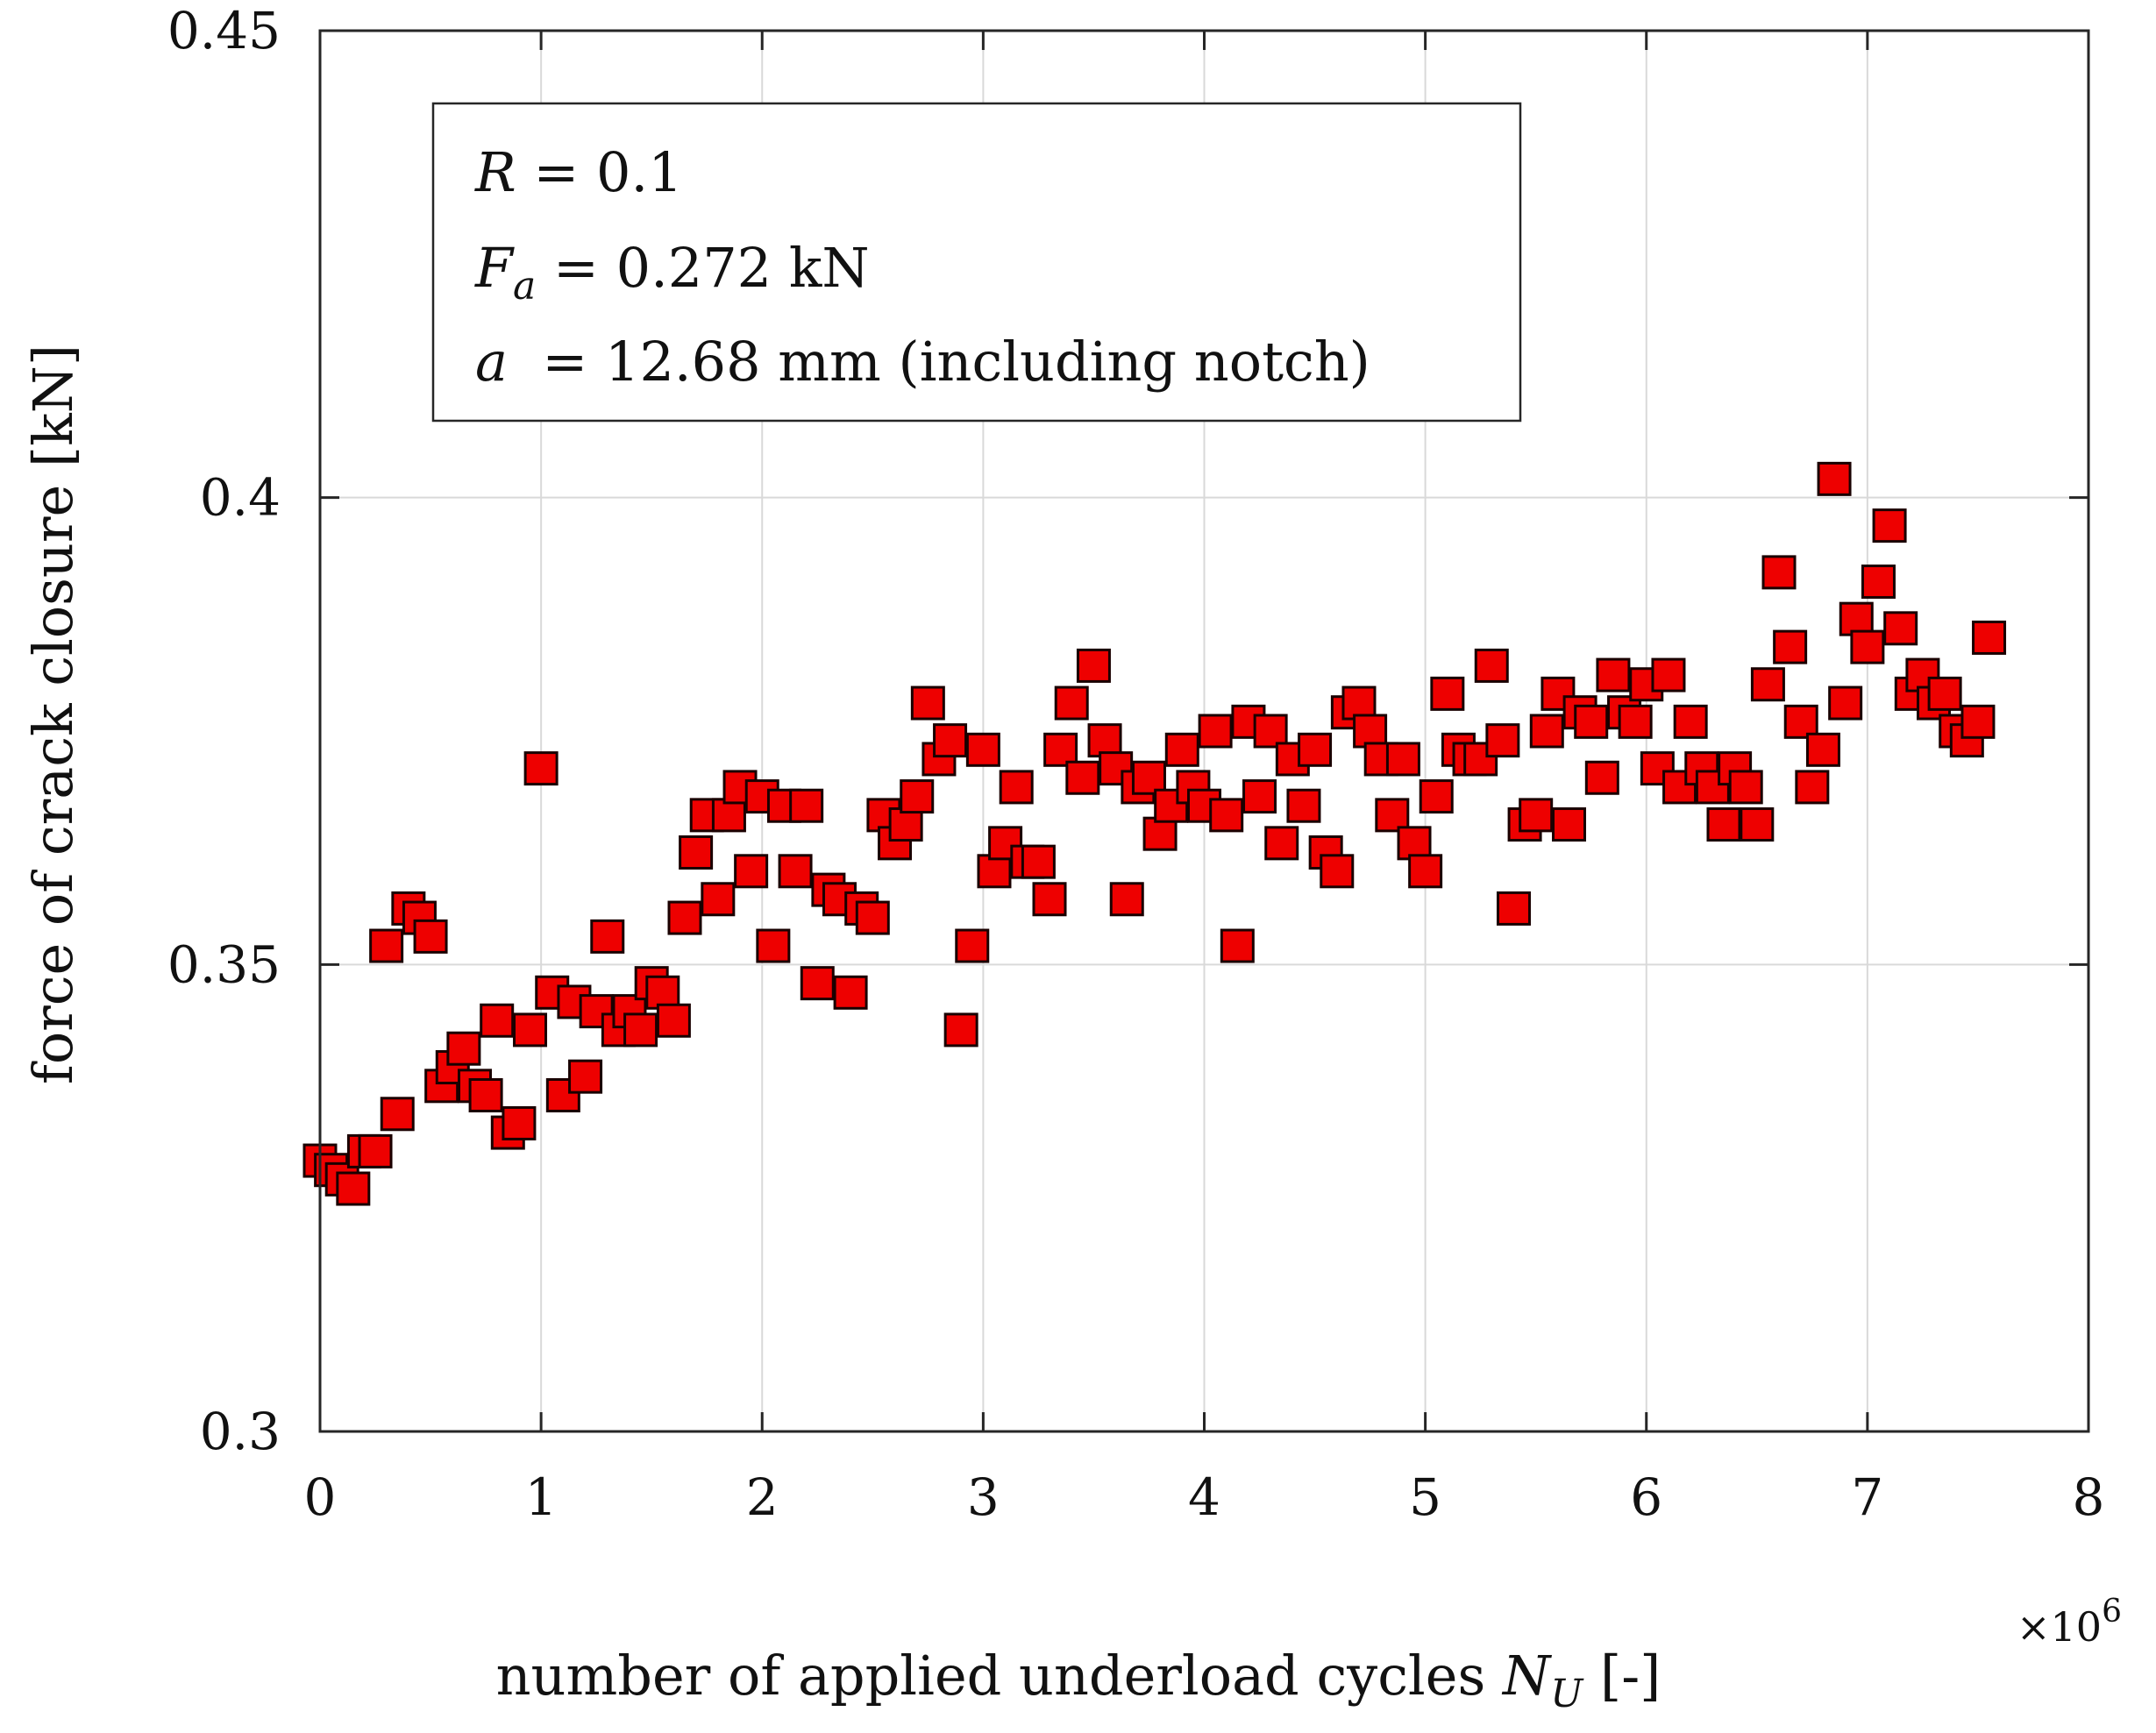  I want to click on x-tick-label: 0, so click(320, 1497).